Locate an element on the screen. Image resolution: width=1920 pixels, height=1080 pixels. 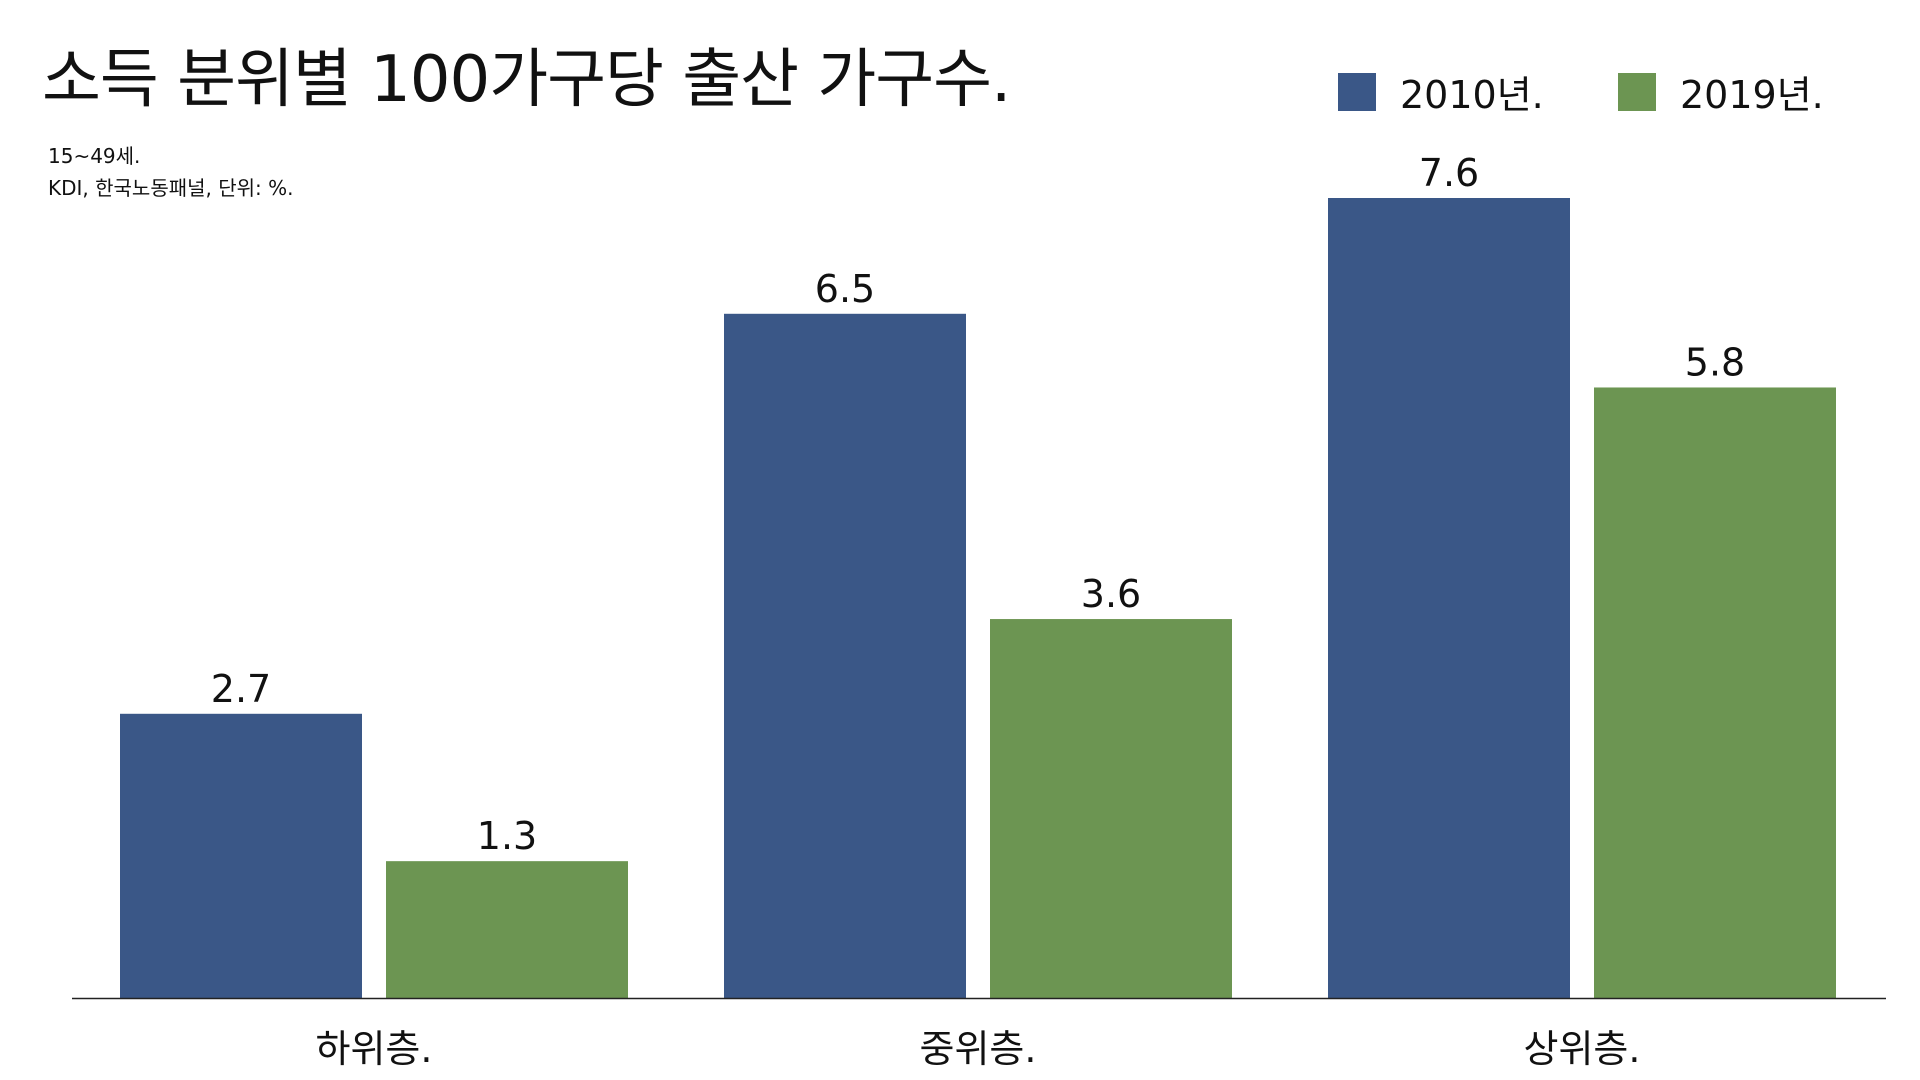
legend-swatch-2010 is located at coordinates (1357, 91).